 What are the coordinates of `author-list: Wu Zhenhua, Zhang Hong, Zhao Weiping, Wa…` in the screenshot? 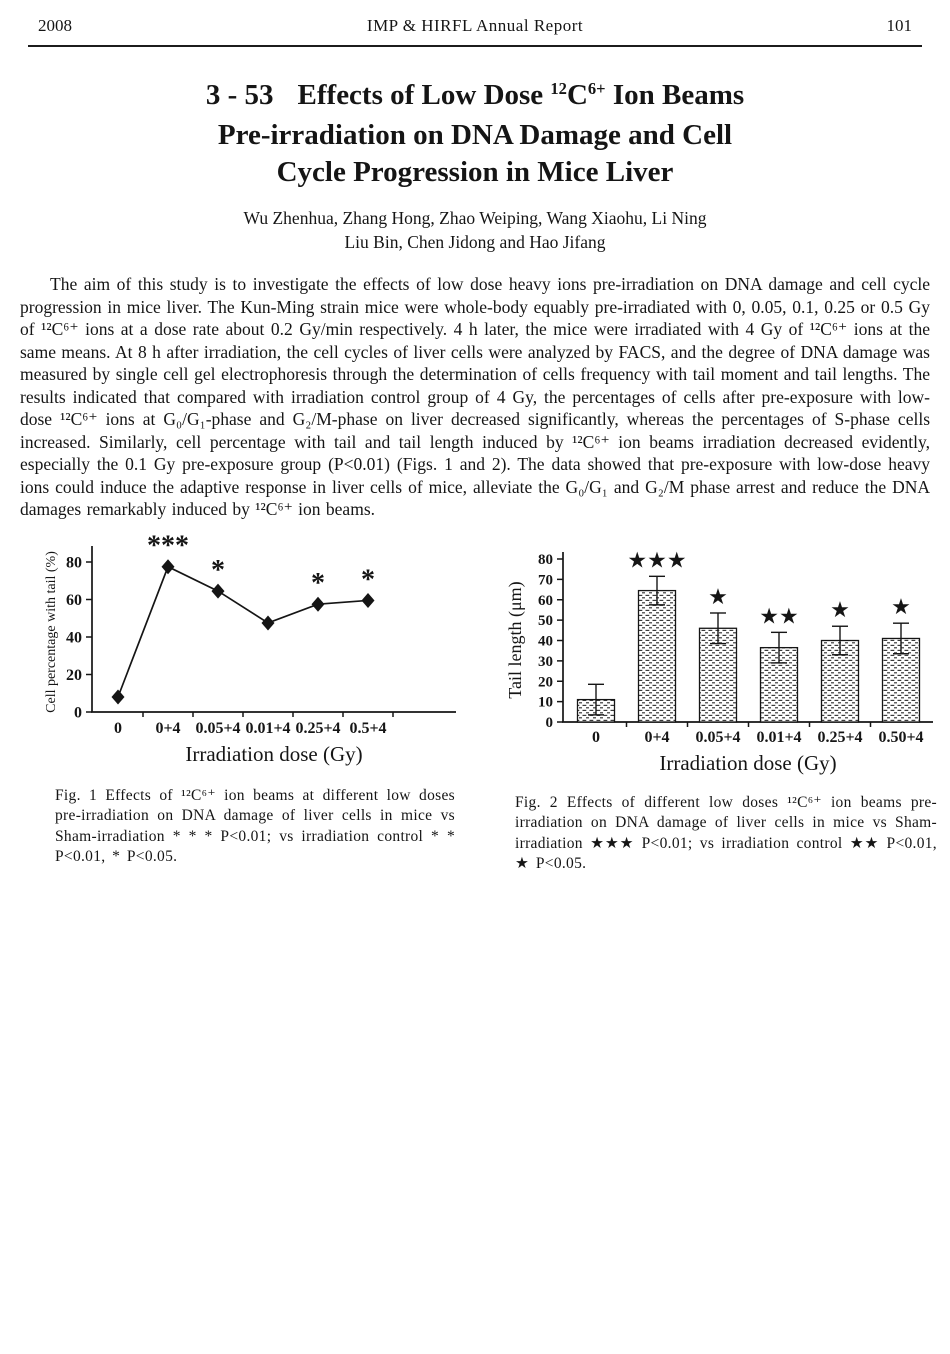 It's located at (475, 230).